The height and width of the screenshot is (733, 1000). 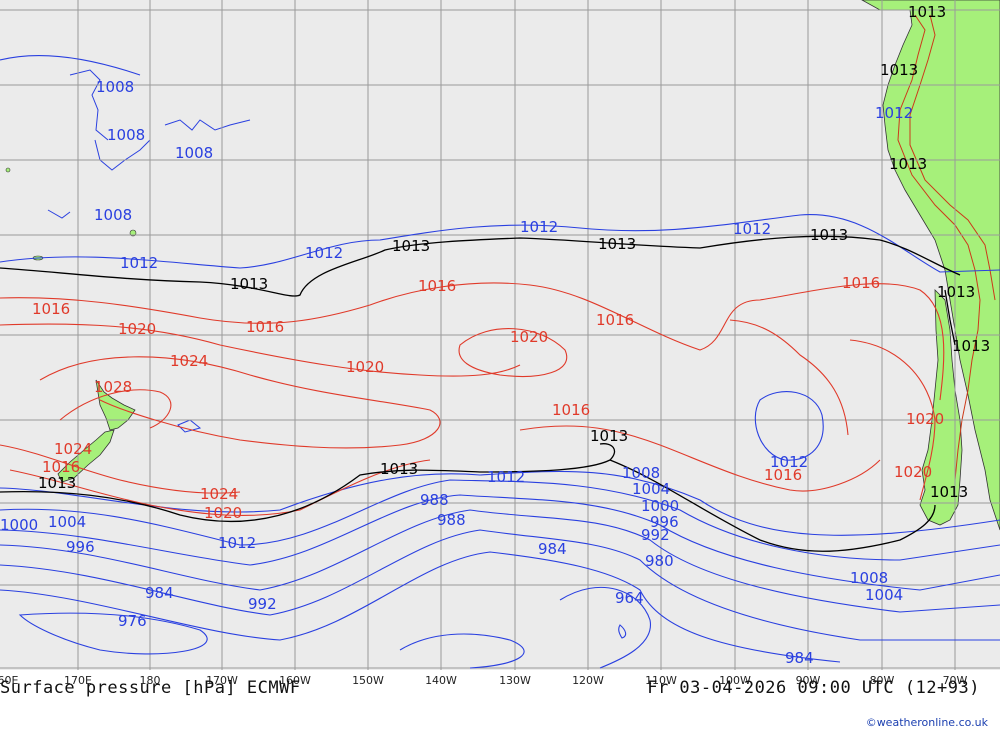 I want to click on isobar-label: 1028, so click(x=113, y=387).